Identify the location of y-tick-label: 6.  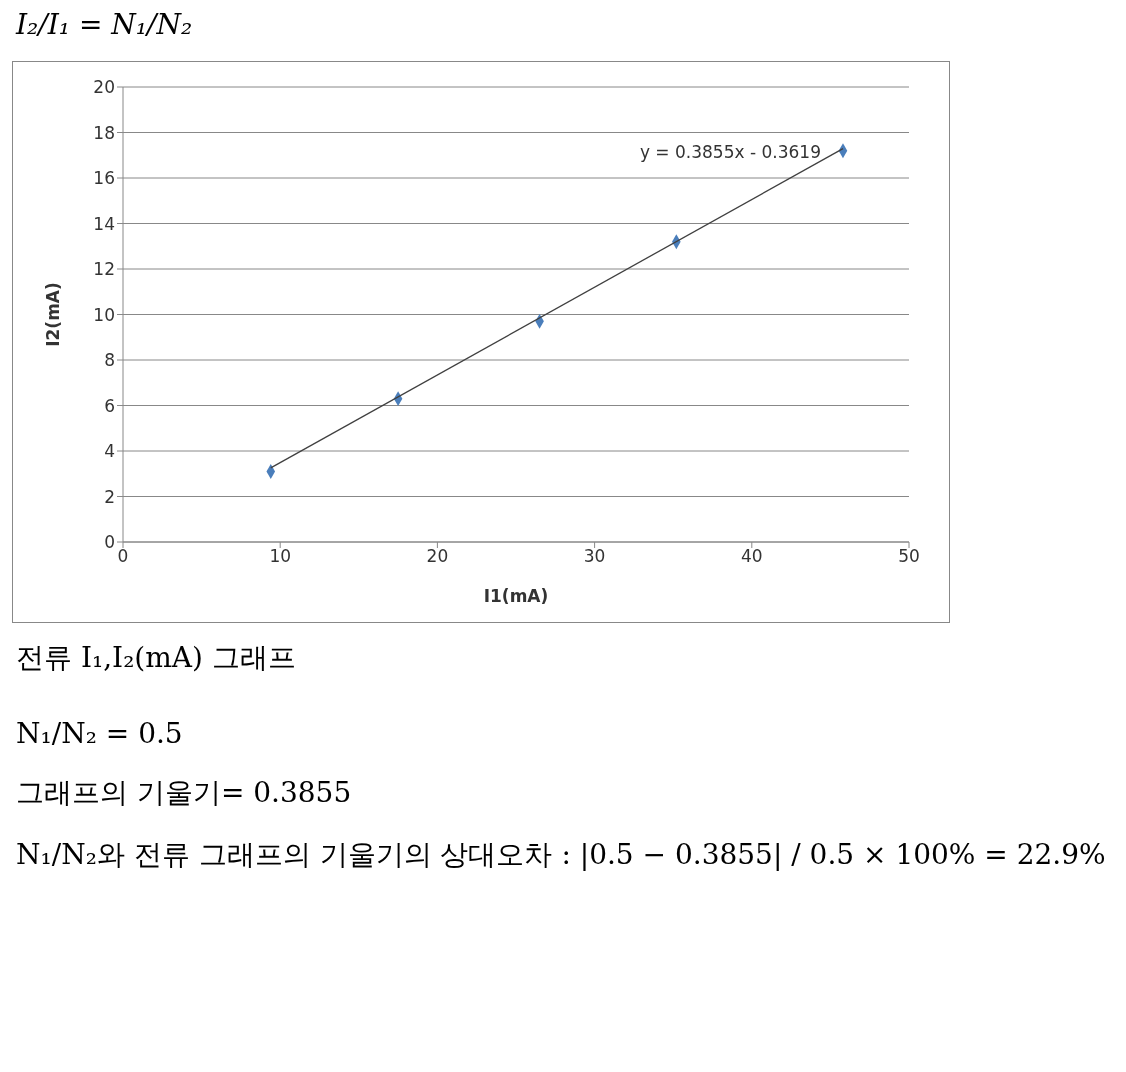
(109, 405).